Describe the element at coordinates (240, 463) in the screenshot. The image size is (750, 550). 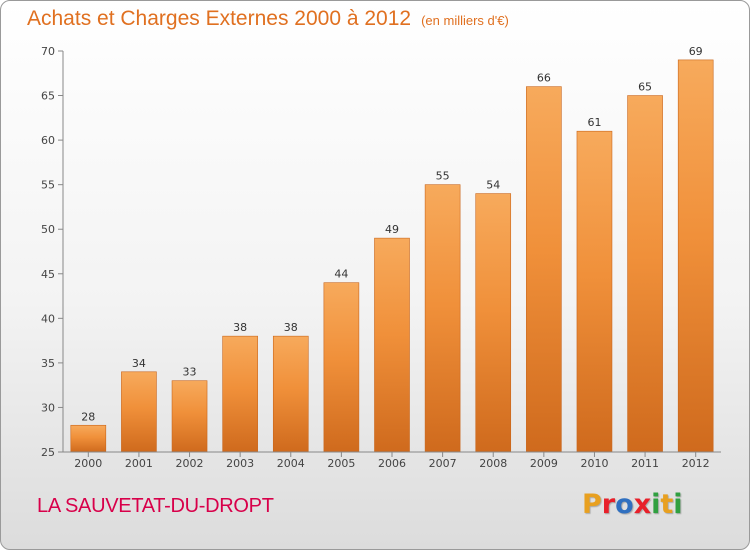
I see `x-tick-label: 2003` at that location.